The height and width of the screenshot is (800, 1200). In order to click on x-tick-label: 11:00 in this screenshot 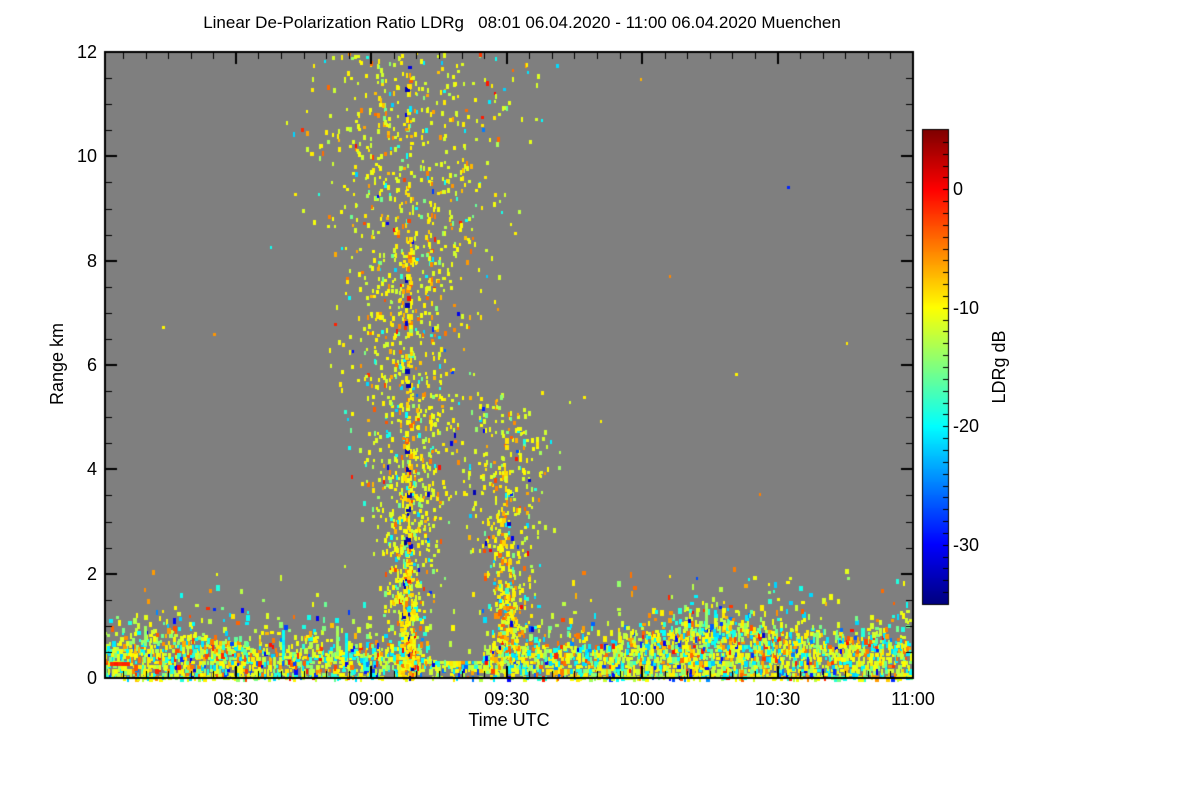, I will do `click(913, 699)`.